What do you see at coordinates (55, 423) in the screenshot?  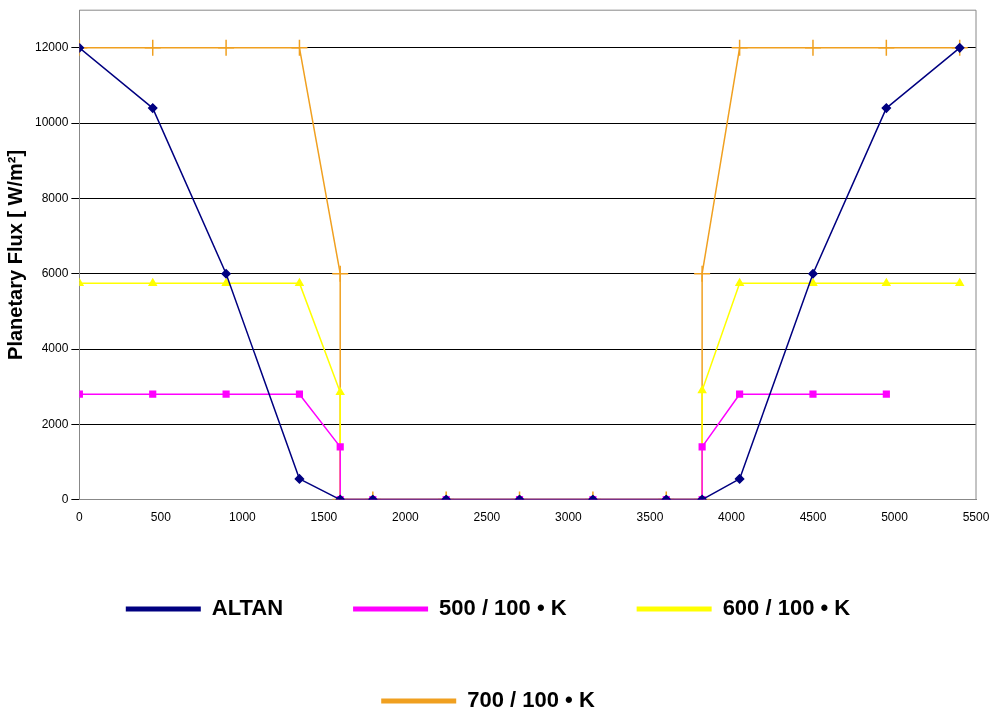 I see `y-tick-label: 2000` at bounding box center [55, 423].